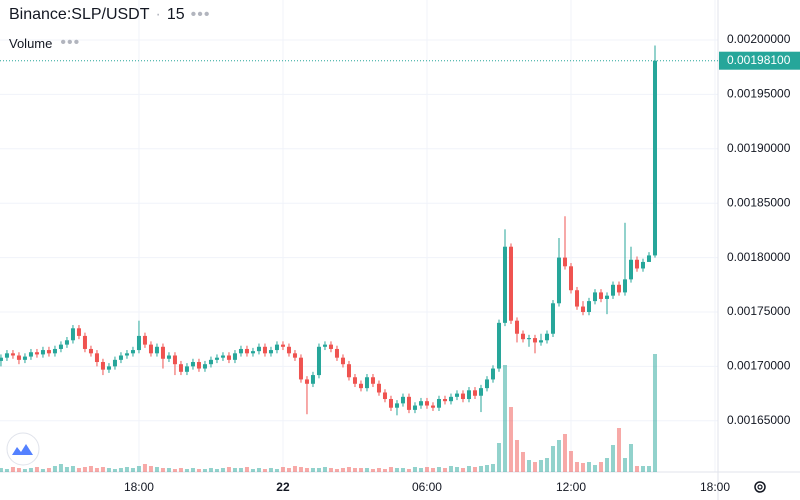 The image size is (800, 500). What do you see at coordinates (715, 487) in the screenshot?
I see `x-tick-label: 18:00` at bounding box center [715, 487].